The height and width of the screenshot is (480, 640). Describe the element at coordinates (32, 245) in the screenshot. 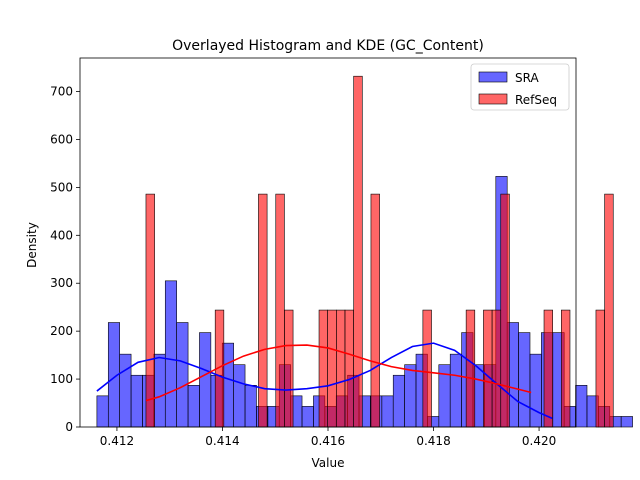

I see `y-axis-label: Density` at that location.